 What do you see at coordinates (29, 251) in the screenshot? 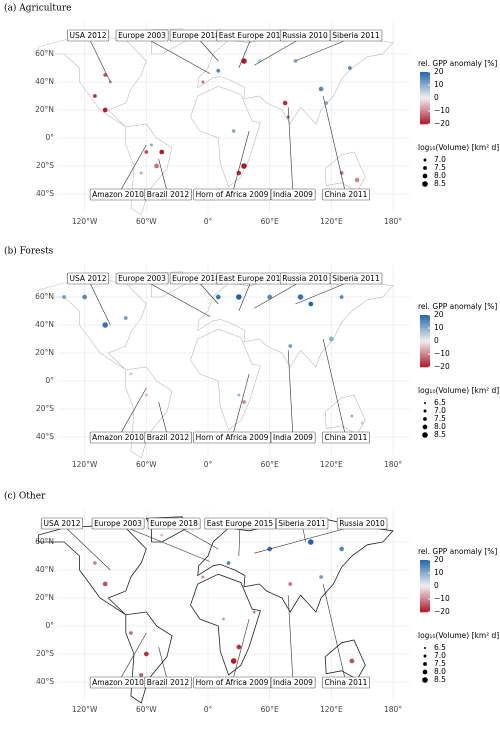
I see `panel-title: (b) Forests` at bounding box center [29, 251].